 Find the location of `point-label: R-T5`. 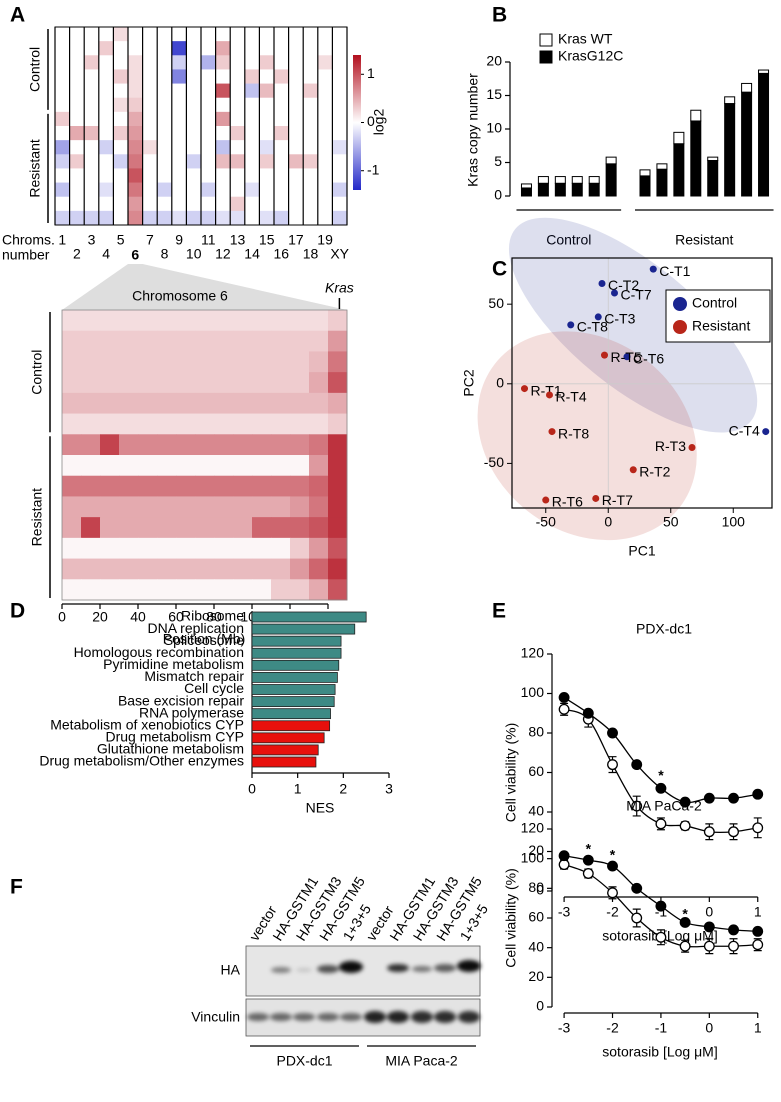

point-label: R-T5 is located at coordinates (626, 357).